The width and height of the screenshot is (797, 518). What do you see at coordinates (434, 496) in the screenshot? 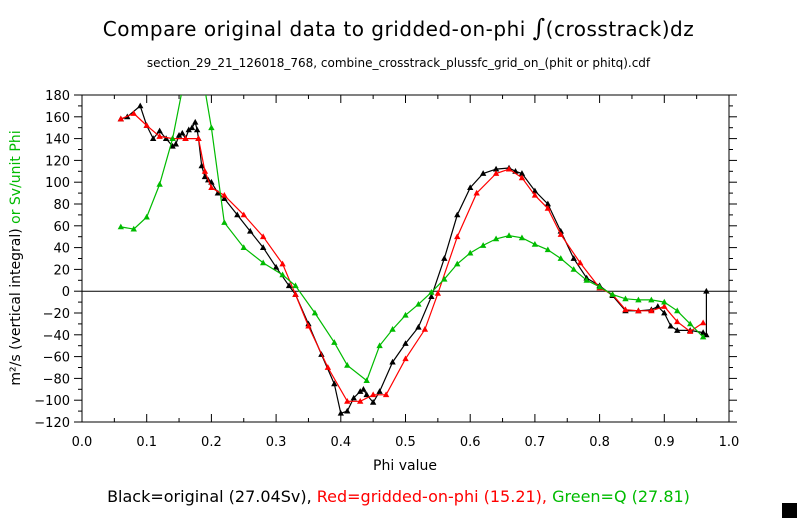
I see `legend-red: Red=gridded-on-phi (15.21),` at bounding box center [434, 496].